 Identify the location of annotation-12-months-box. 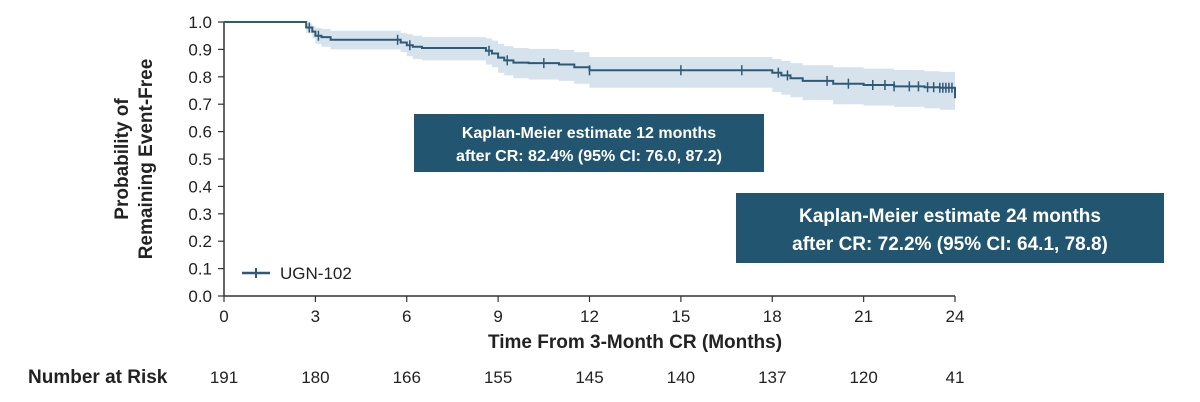
(589, 143).